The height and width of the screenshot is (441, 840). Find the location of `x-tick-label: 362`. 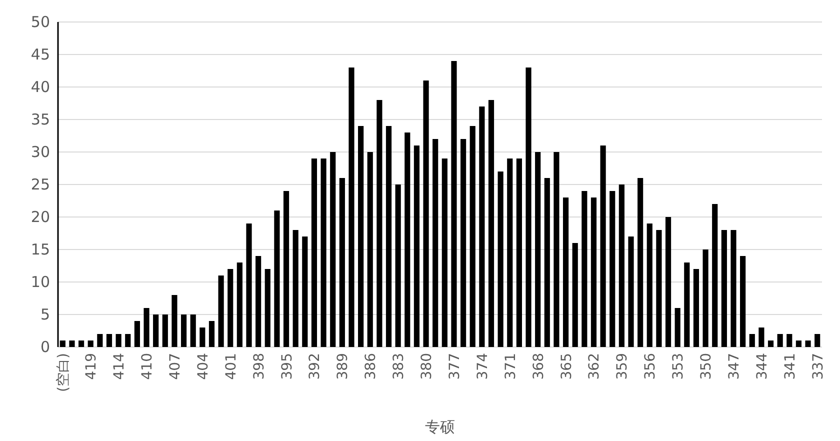

x-tick-label: 362 is located at coordinates (594, 366).